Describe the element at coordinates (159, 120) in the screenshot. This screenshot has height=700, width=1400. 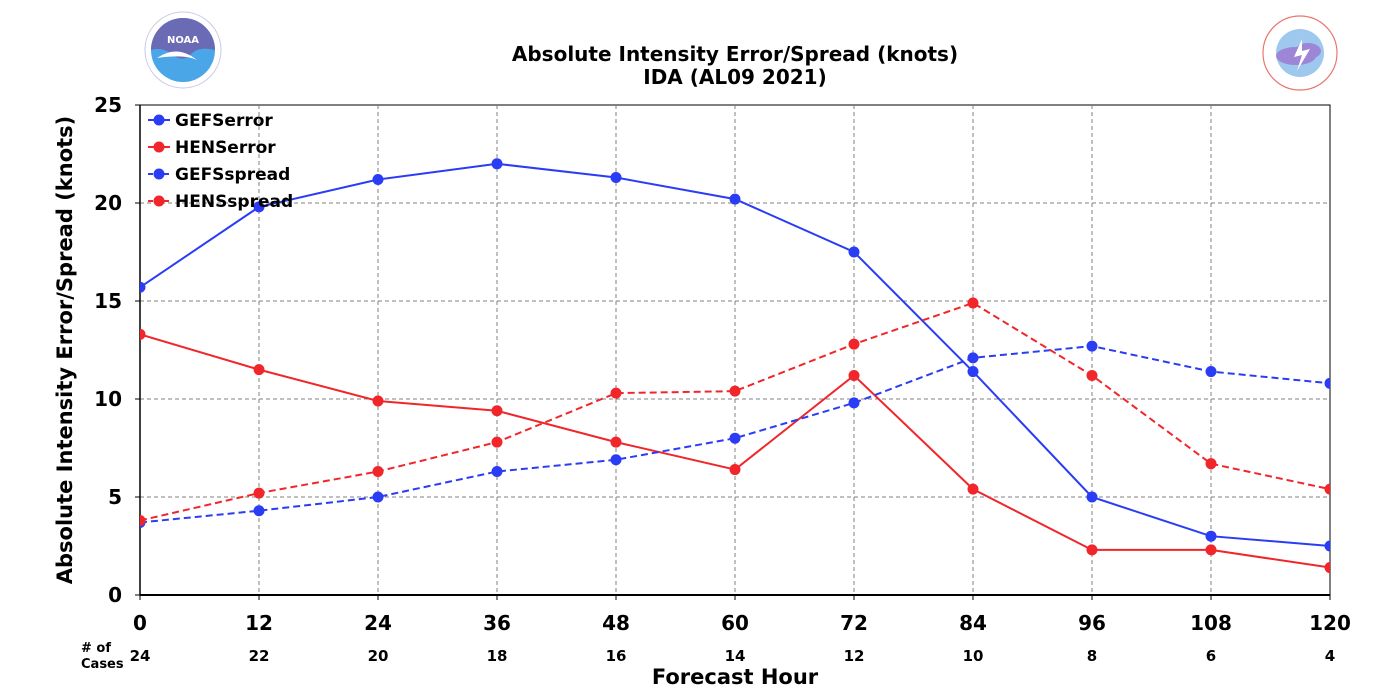
I see `legend-marker-GEFSerror` at that location.